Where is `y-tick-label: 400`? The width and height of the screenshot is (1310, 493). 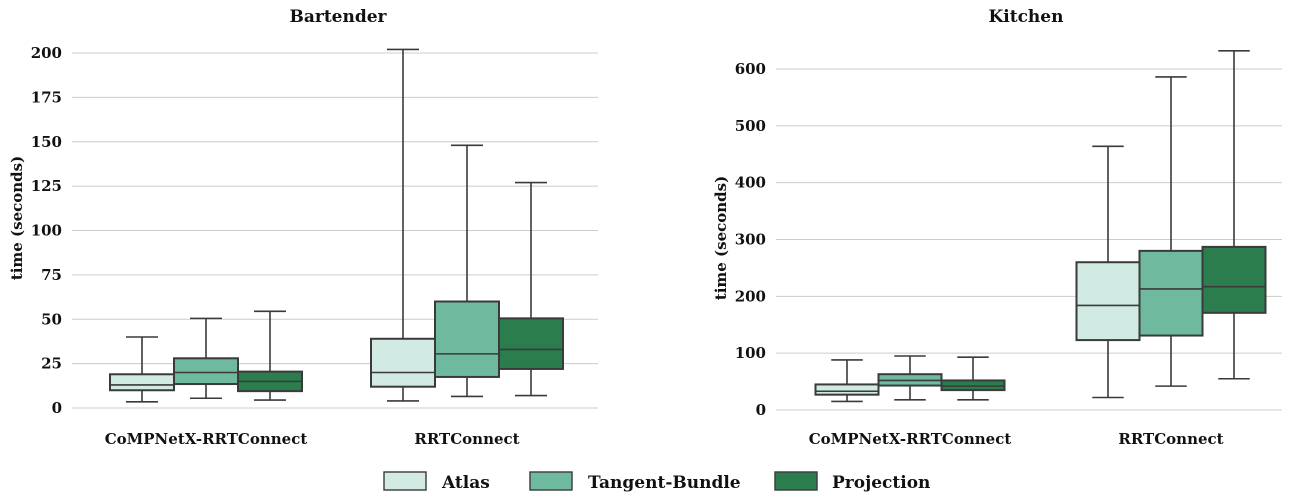 y-tick-label: 400 is located at coordinates (750, 183).